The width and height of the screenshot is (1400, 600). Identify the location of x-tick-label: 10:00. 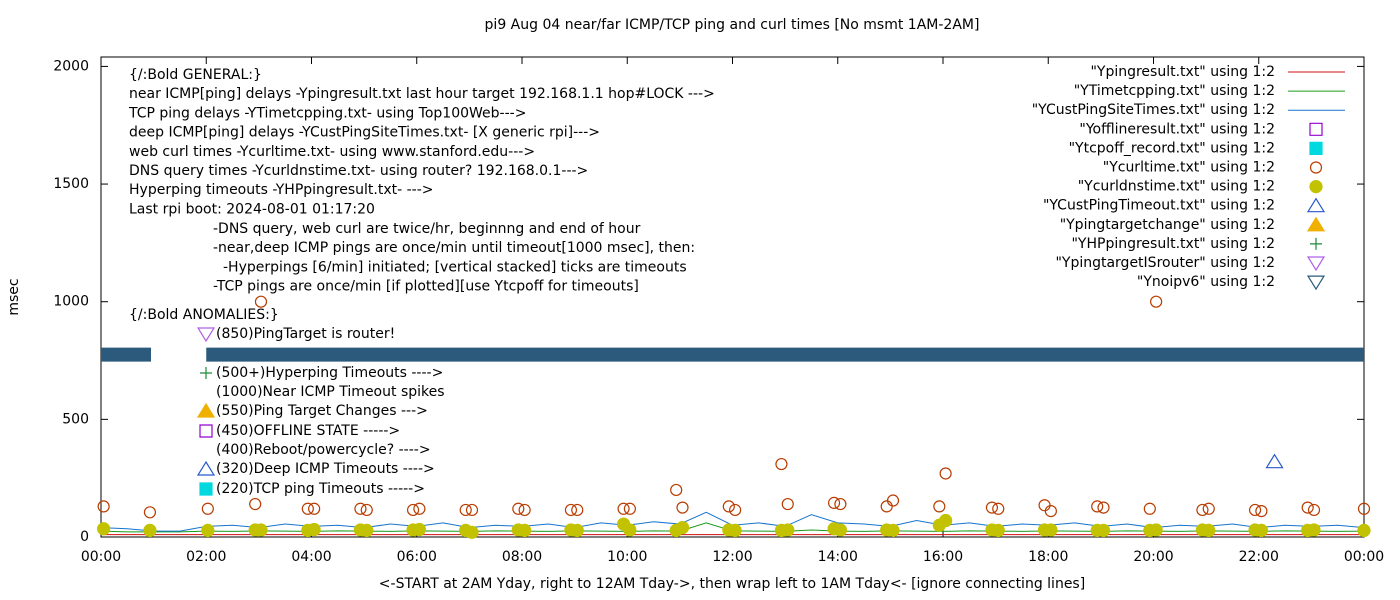
(627, 557).